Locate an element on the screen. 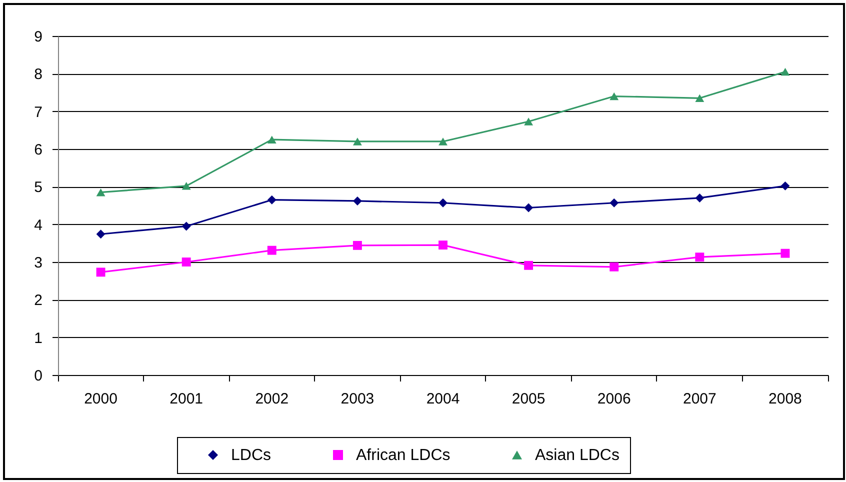 The height and width of the screenshot is (482, 846). y-tick-label: 5 is located at coordinates (38, 187).